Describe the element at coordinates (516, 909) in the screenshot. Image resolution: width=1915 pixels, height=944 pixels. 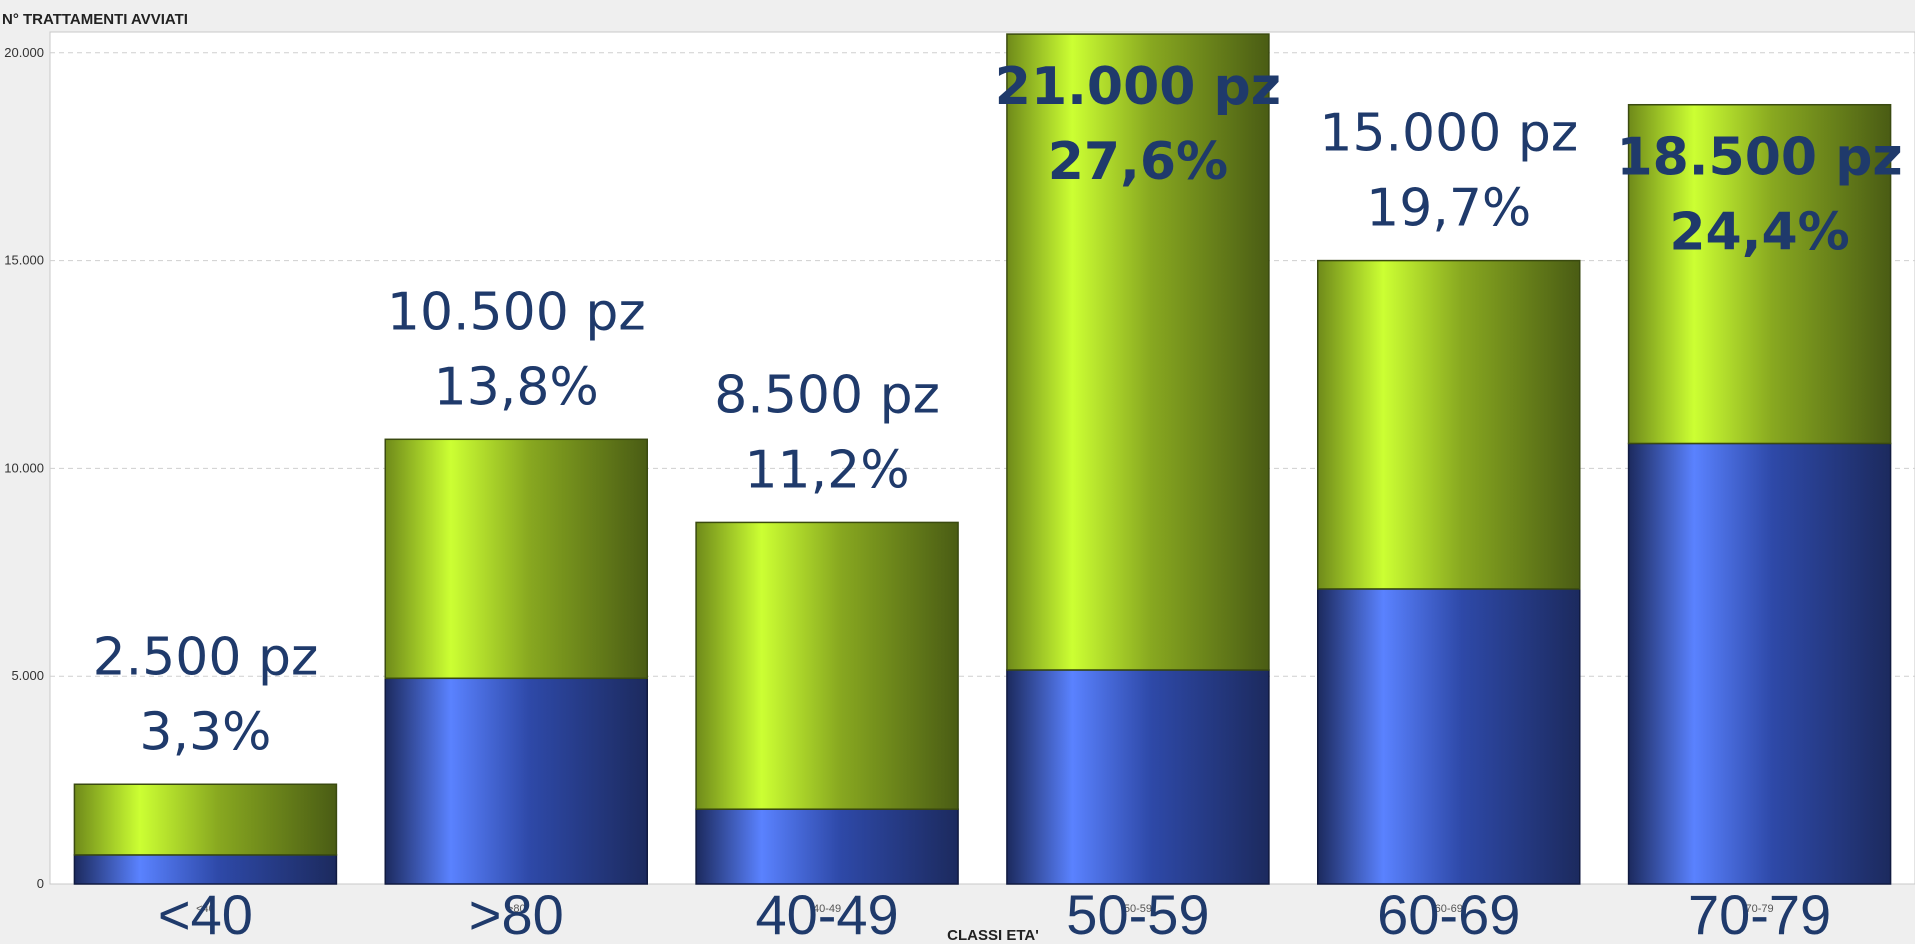
I see `x-tick-label-small: >80` at that location.